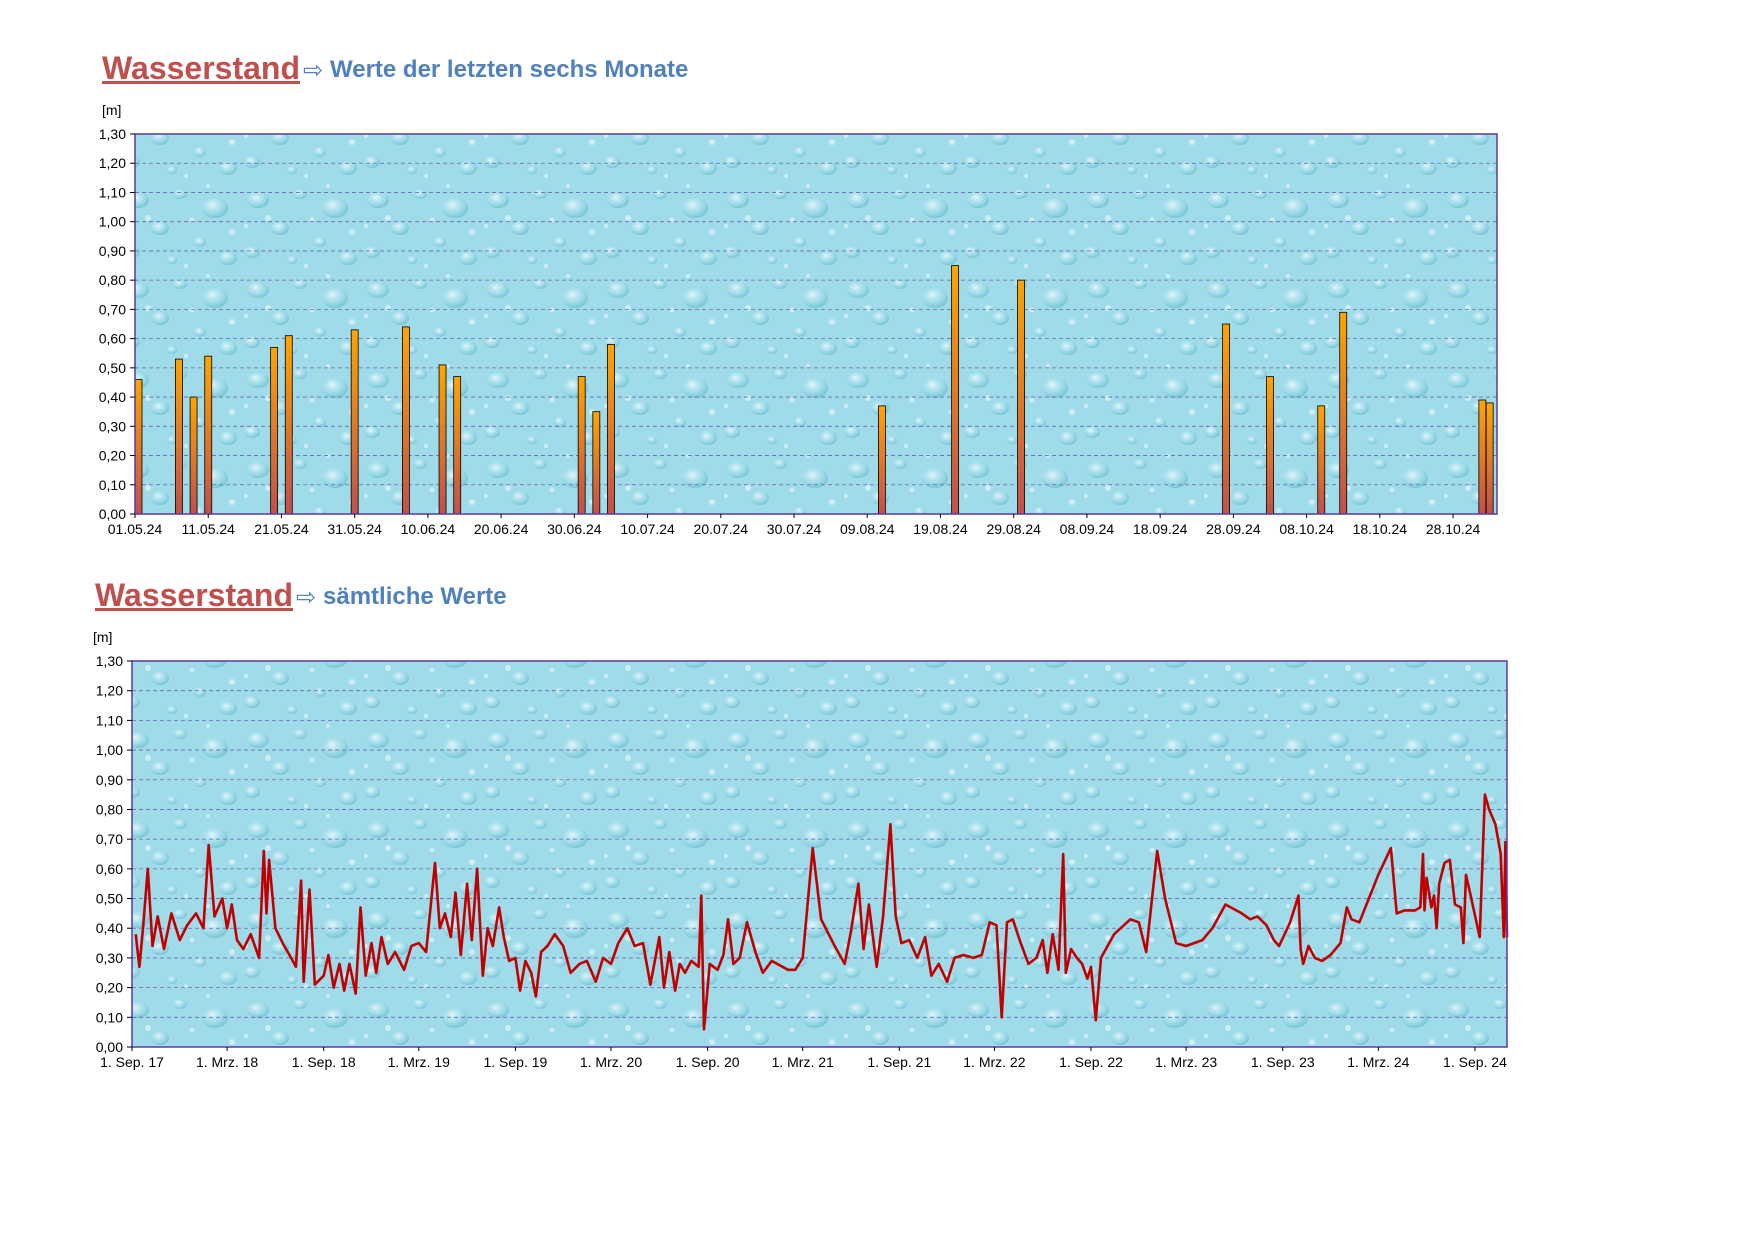 This screenshot has width=1754, height=1240. I want to click on x-tick-label: 11.05.24, so click(208, 529).